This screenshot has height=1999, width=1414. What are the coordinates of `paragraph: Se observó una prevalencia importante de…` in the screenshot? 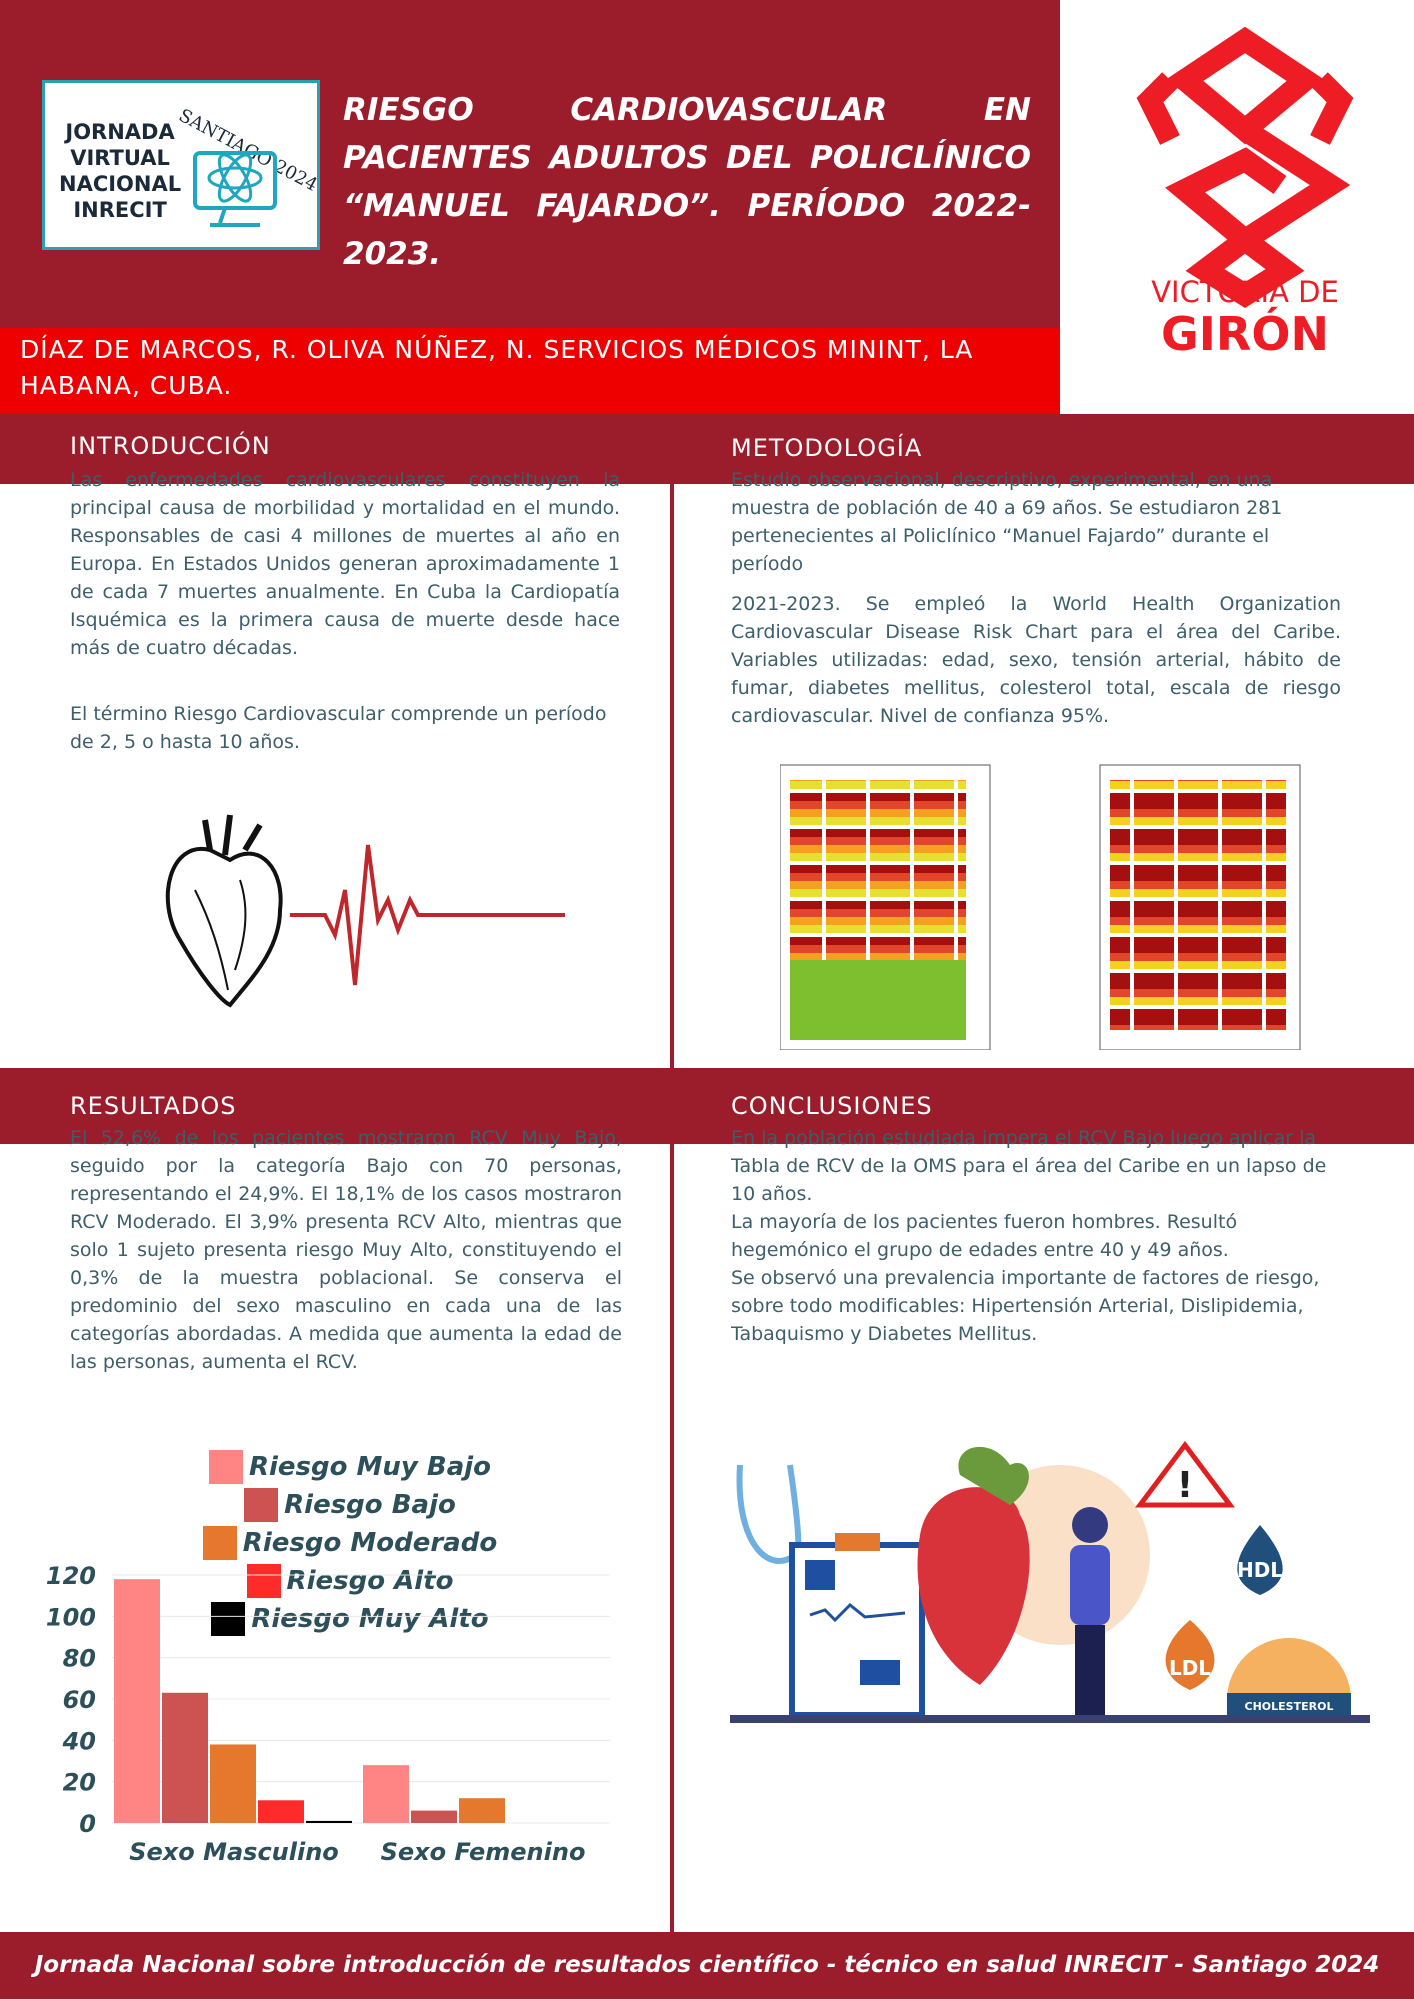 It's located at (1025, 1306).